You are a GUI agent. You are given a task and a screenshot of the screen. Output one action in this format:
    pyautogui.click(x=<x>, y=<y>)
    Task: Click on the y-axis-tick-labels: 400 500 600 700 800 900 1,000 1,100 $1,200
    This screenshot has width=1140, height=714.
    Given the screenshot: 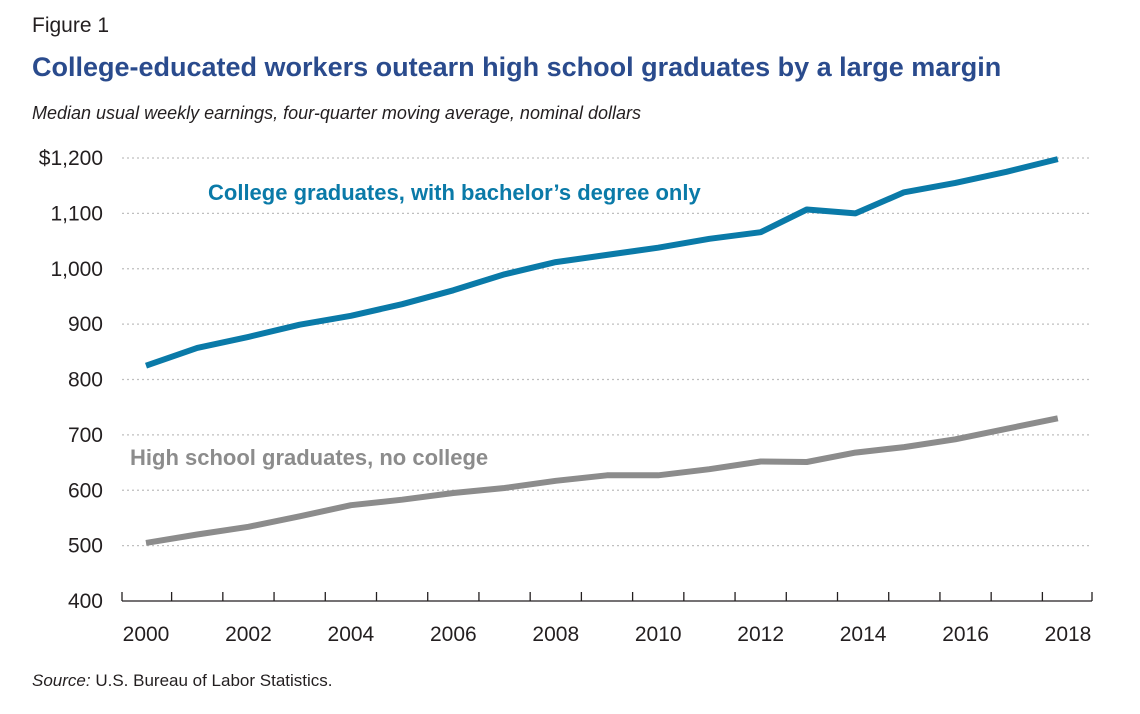 What is the action you would take?
    pyautogui.click(x=71, y=380)
    